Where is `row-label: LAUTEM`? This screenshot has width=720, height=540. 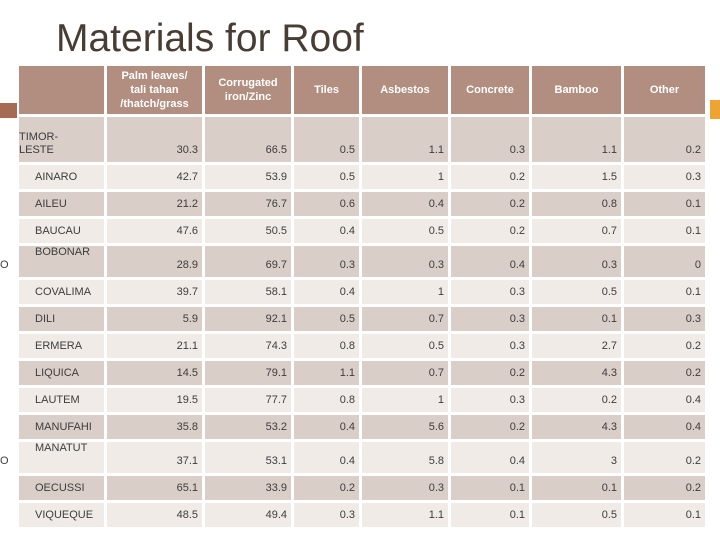 row-label: LAUTEM is located at coordinates (57, 400).